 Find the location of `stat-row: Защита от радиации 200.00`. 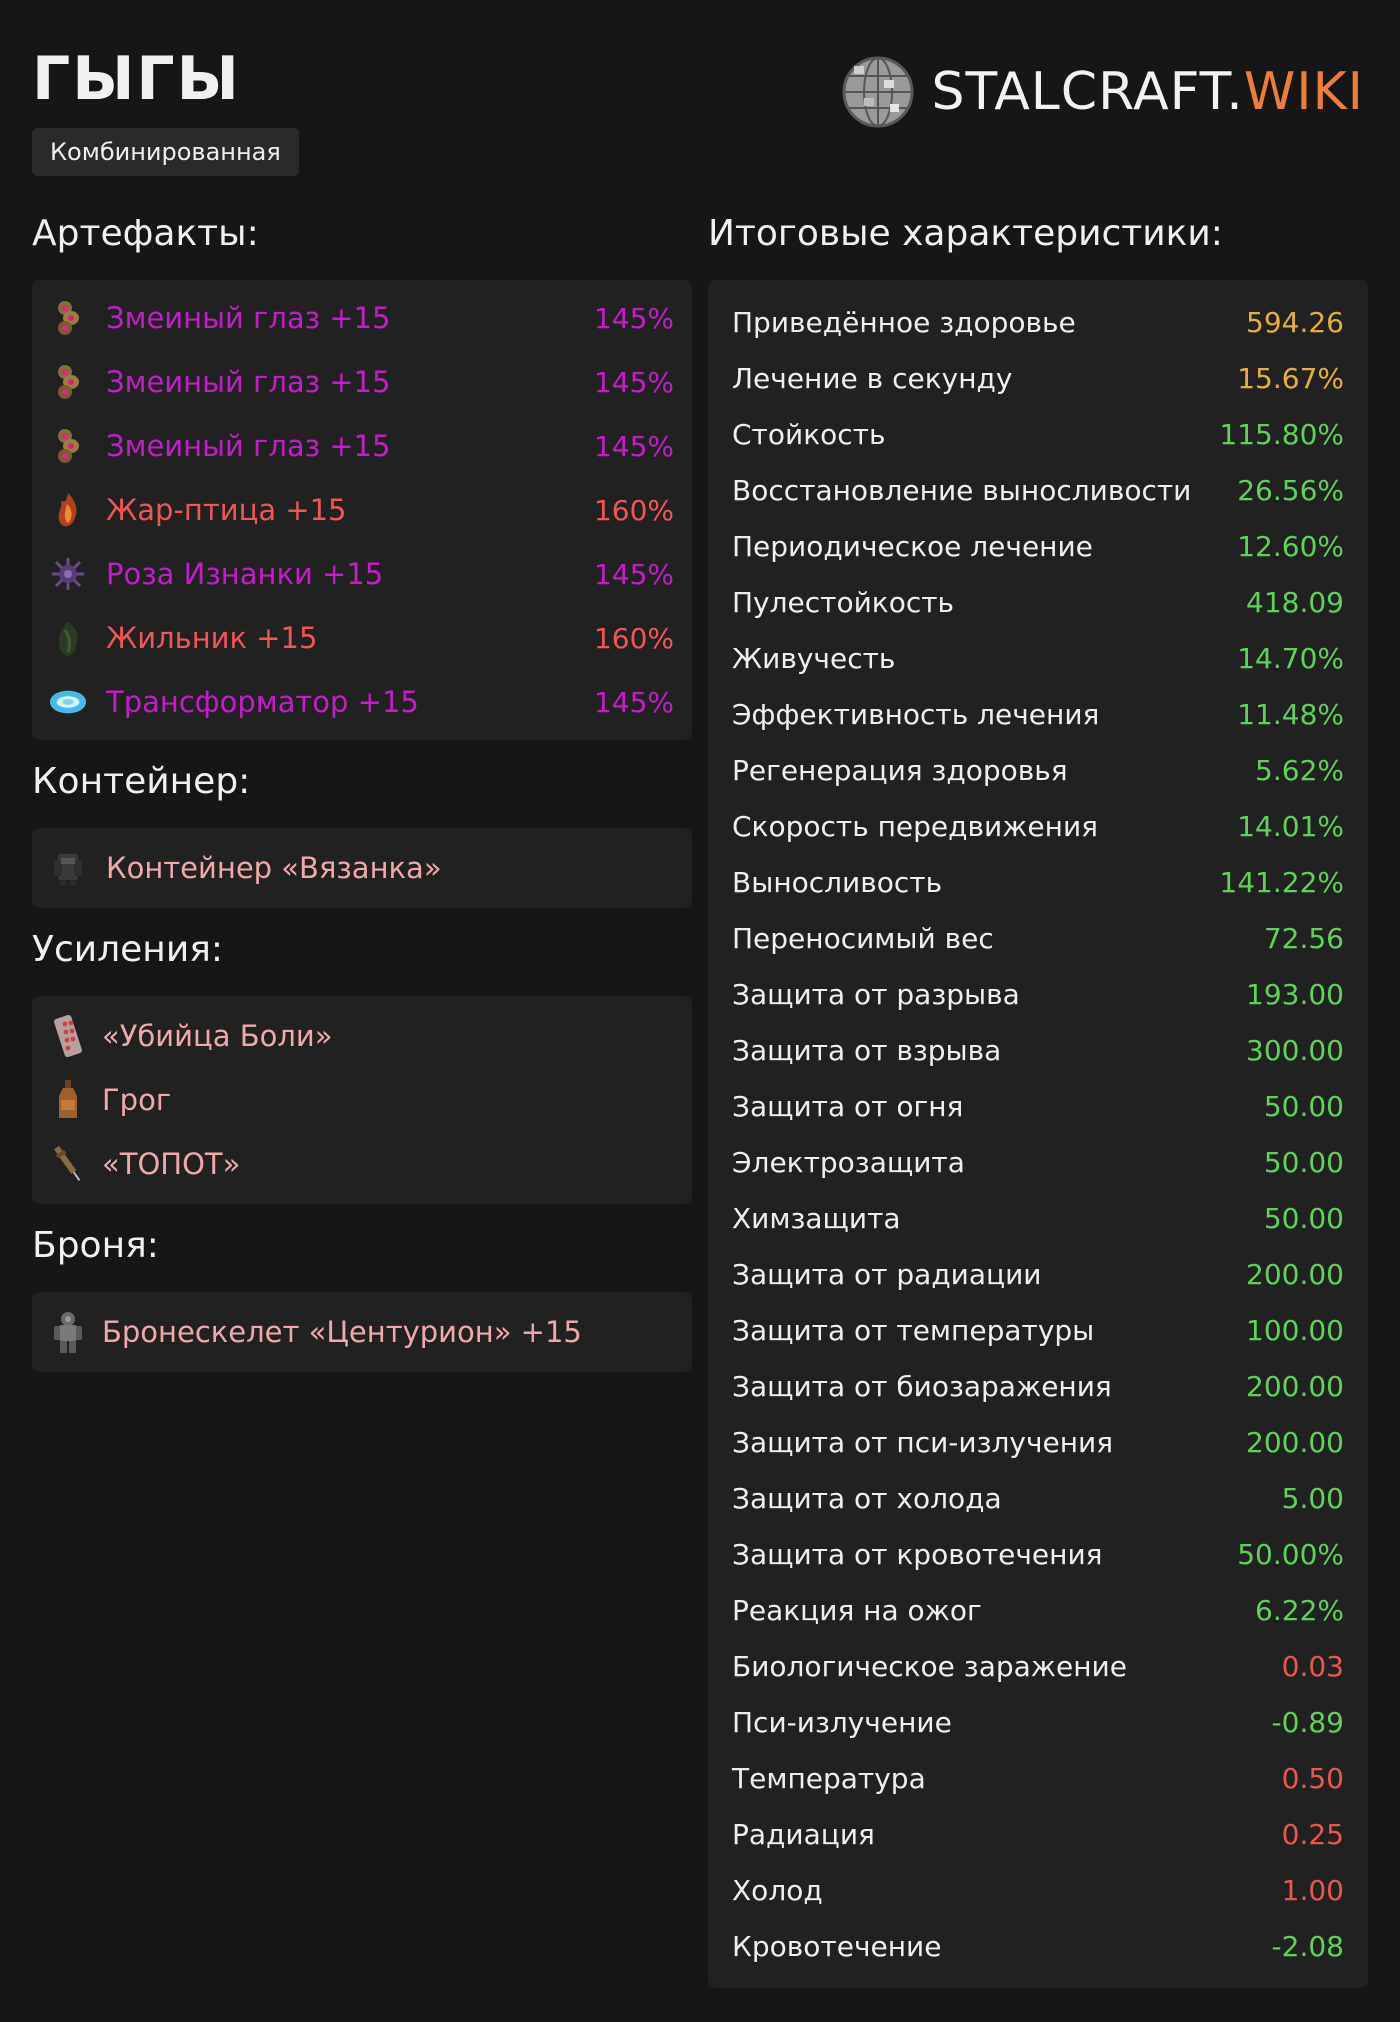

stat-row: Защита от радиации 200.00 is located at coordinates (1038, 1274).